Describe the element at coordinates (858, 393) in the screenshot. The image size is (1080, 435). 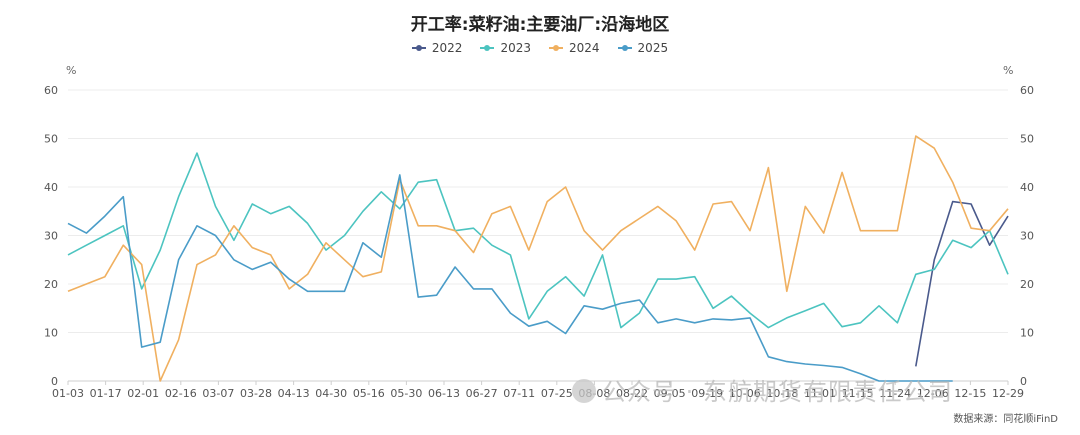
I see `x-tick-label-11-15: 11-15` at that location.